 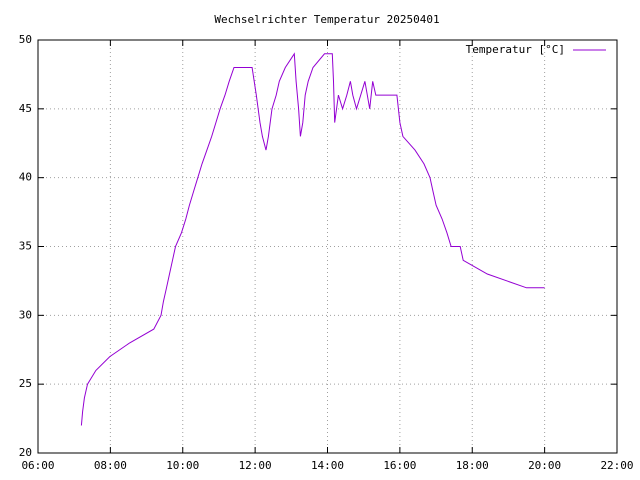 What do you see at coordinates (37, 465) in the screenshot?
I see `x-tick-label: 06:00` at bounding box center [37, 465].